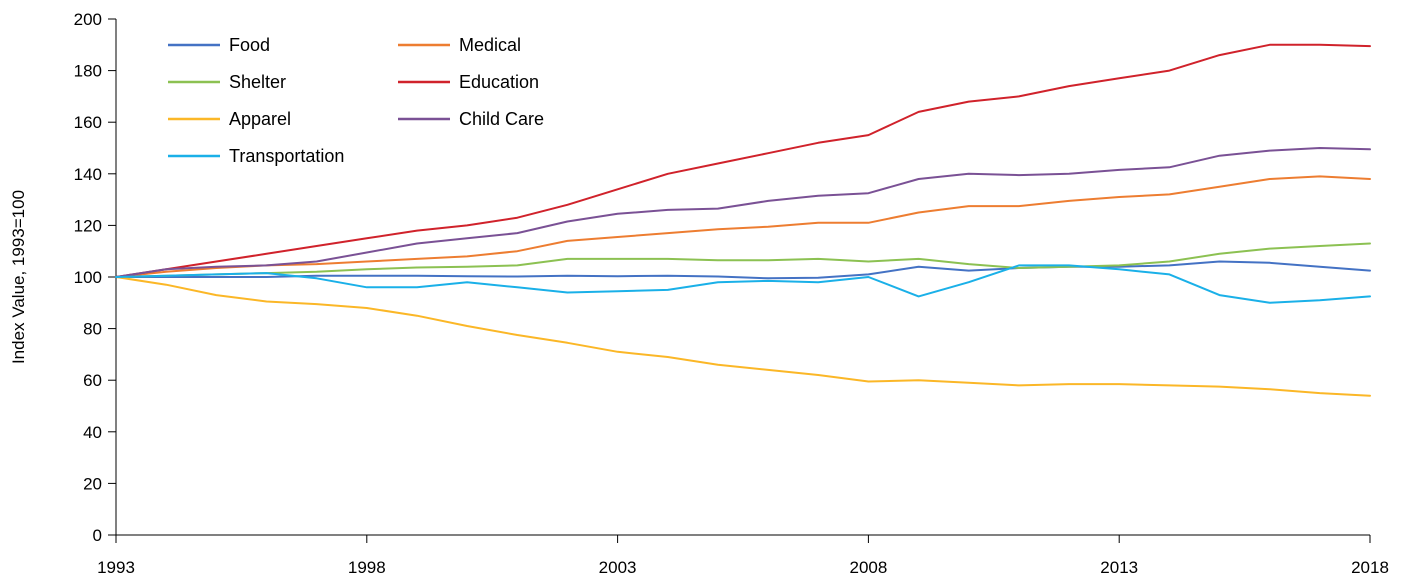 The height and width of the screenshot is (587, 1412). I want to click on x-tick-label: 1998, so click(367, 567).